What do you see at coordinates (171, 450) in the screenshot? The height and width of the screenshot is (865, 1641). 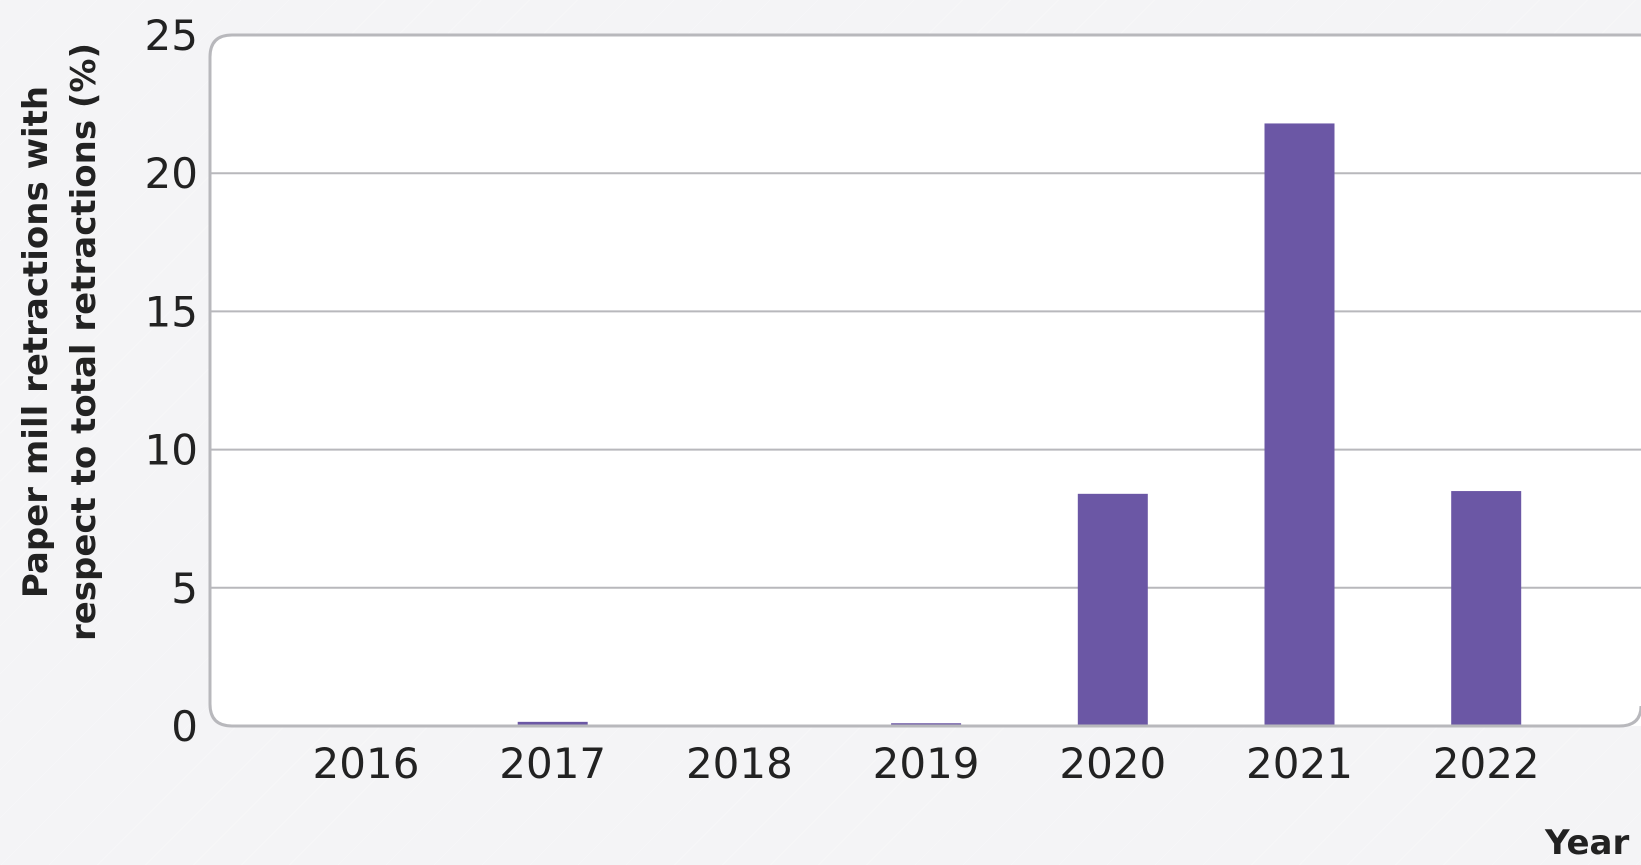 I see `y-tick-label-10: 10` at bounding box center [171, 450].